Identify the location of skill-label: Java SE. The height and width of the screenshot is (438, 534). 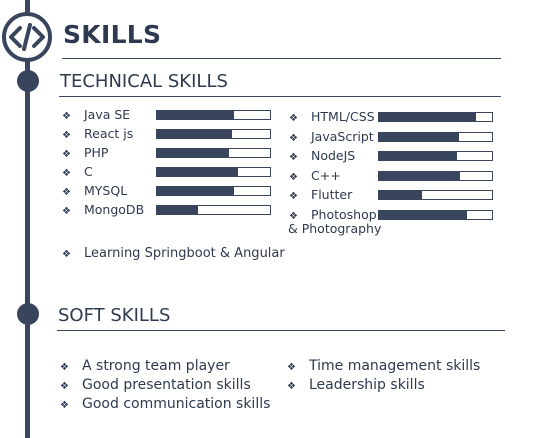
(107, 114).